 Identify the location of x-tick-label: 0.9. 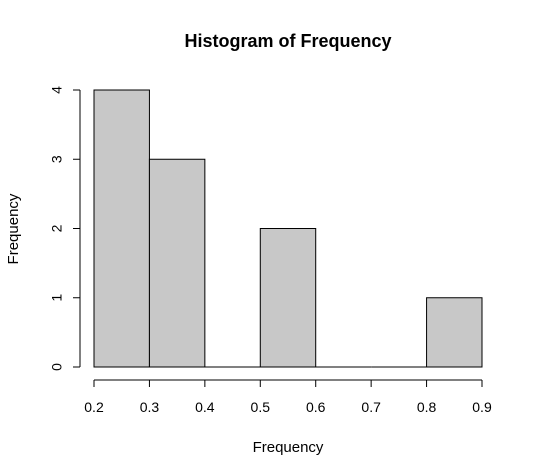
(482, 407).